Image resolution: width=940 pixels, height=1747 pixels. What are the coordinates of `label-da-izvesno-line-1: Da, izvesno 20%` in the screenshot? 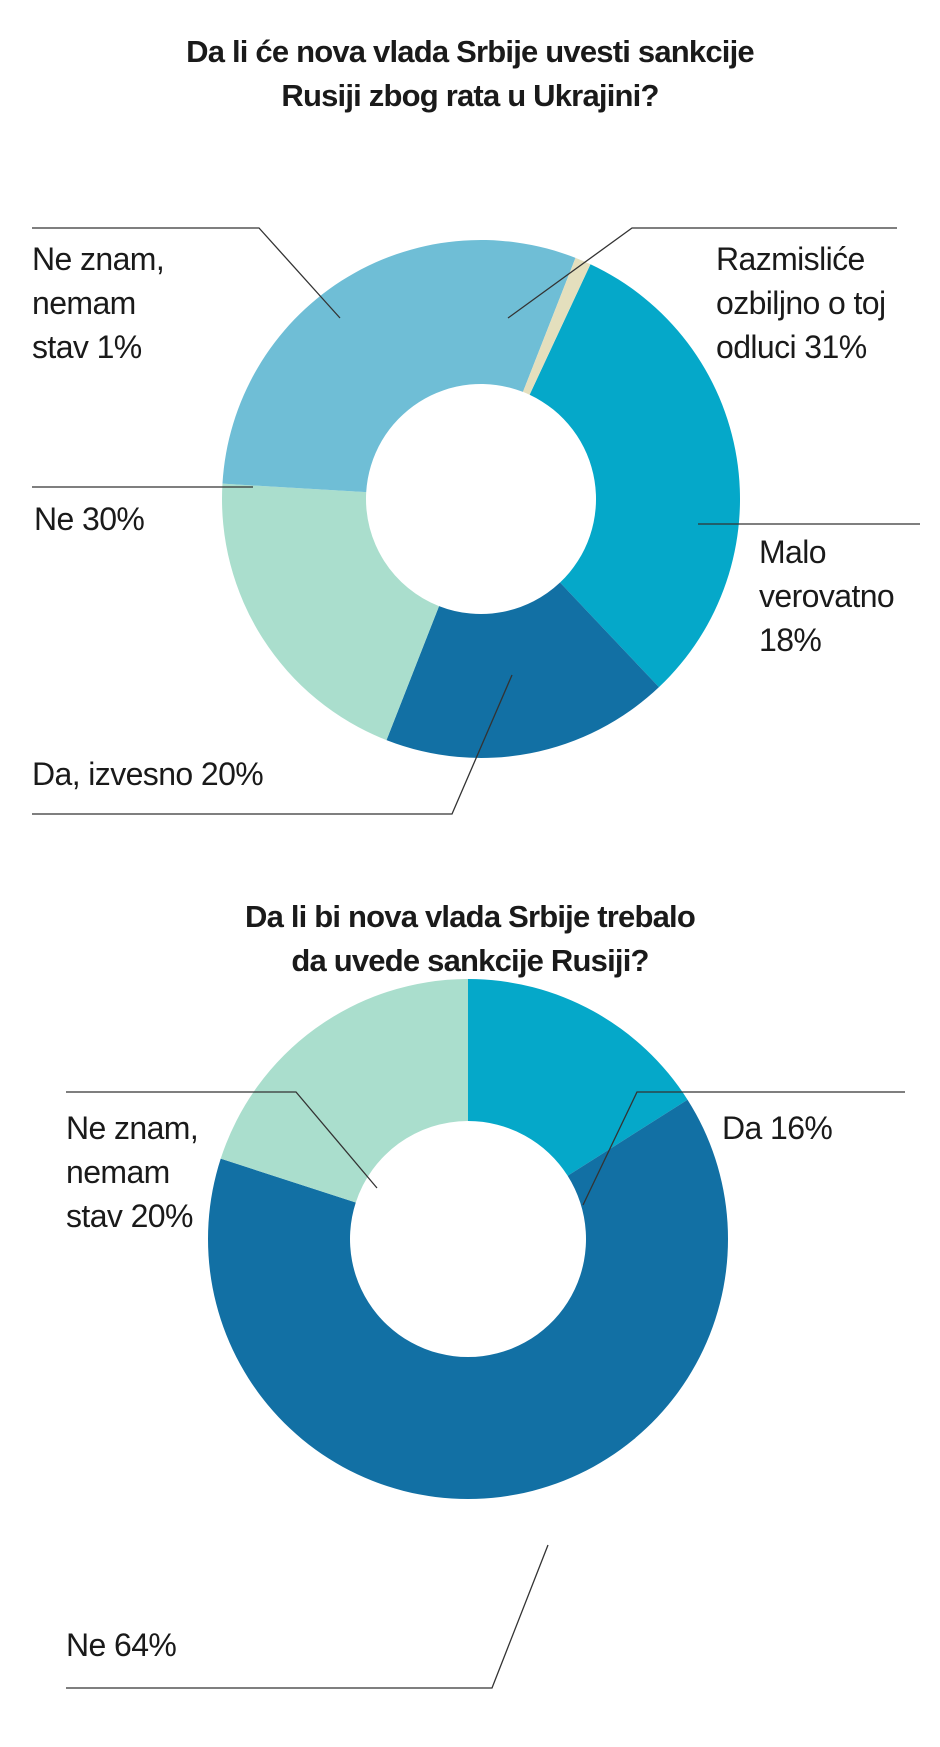 It's located at (148, 774).